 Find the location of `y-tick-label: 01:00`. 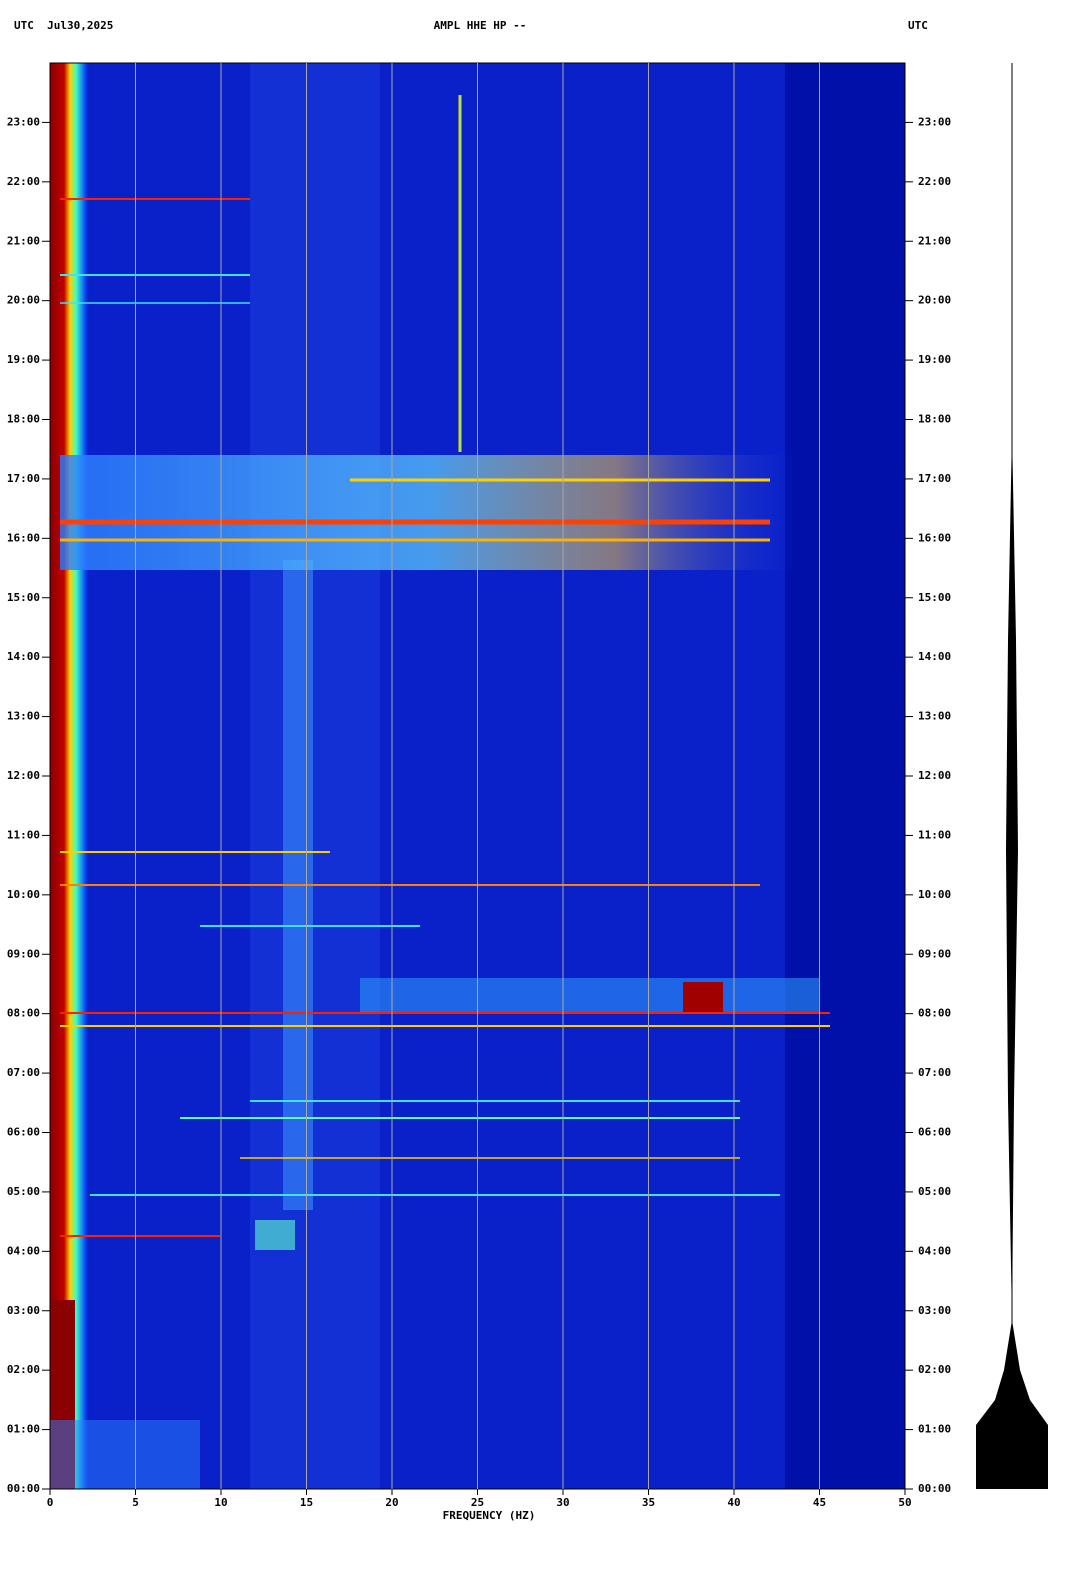

y-tick-label: 01:00 is located at coordinates (23, 1429).